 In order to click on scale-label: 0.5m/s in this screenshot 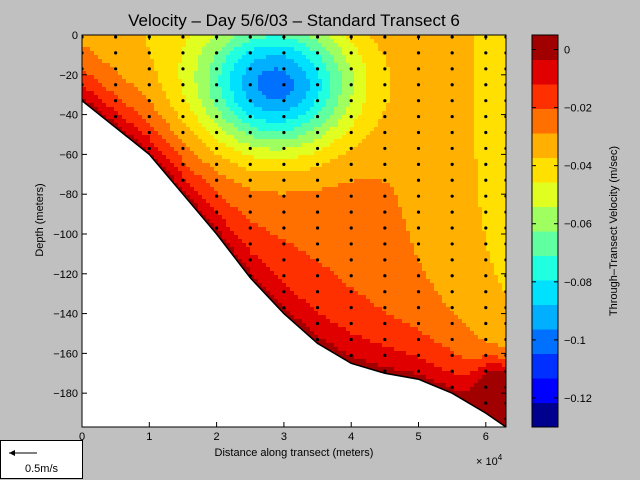, I will do `click(42, 469)`.